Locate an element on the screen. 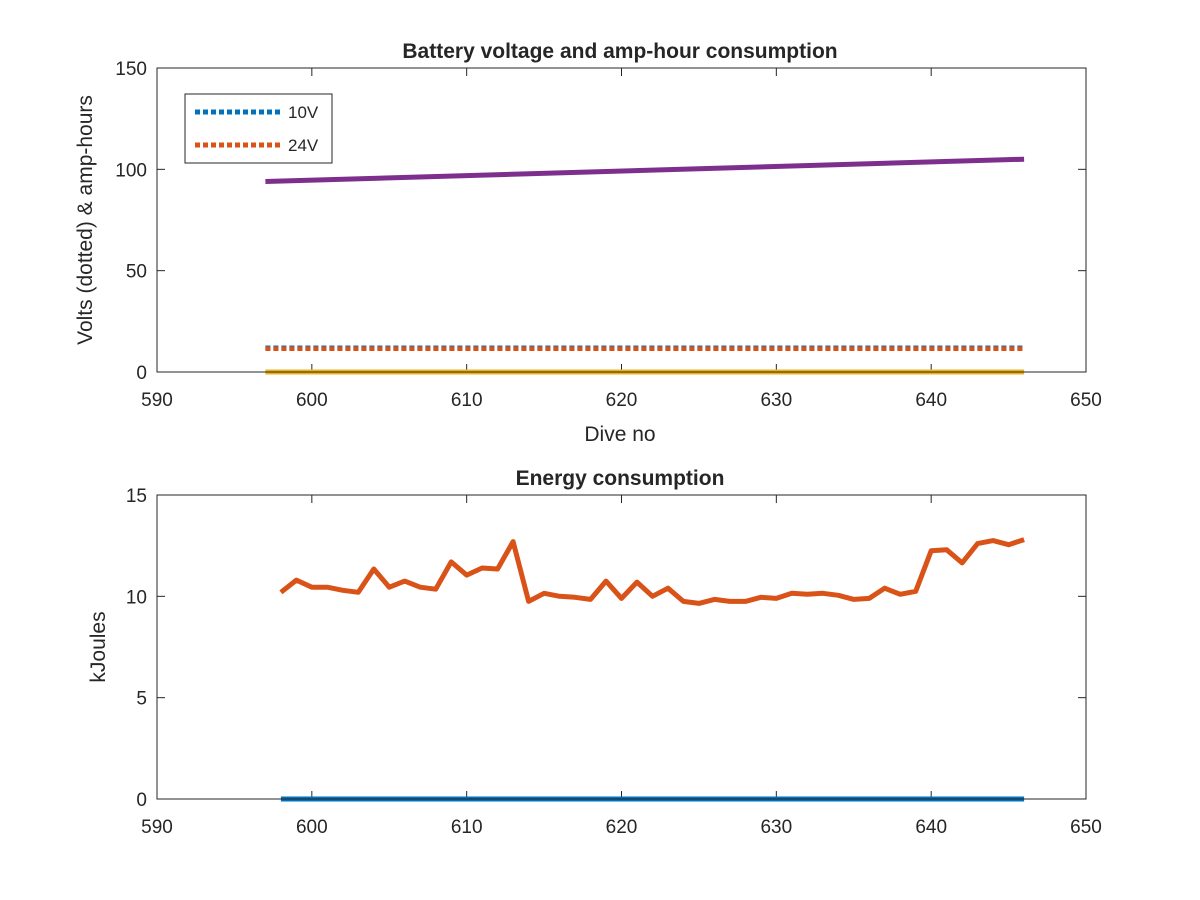  top-x-tick-label: 640 is located at coordinates (931, 400).